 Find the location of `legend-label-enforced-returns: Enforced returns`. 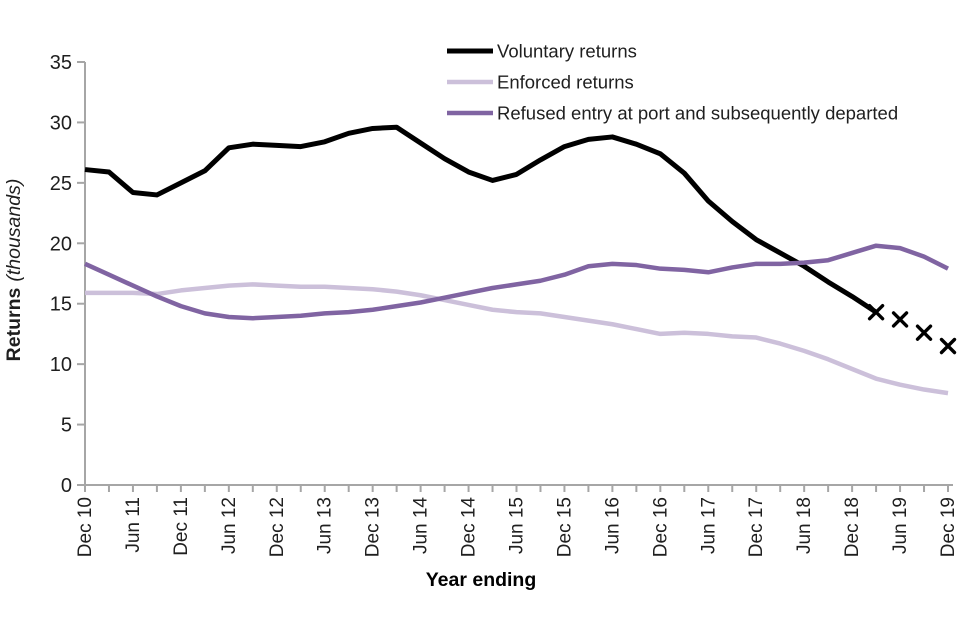

legend-label-enforced-returns: Enforced returns is located at coordinates (565, 82).